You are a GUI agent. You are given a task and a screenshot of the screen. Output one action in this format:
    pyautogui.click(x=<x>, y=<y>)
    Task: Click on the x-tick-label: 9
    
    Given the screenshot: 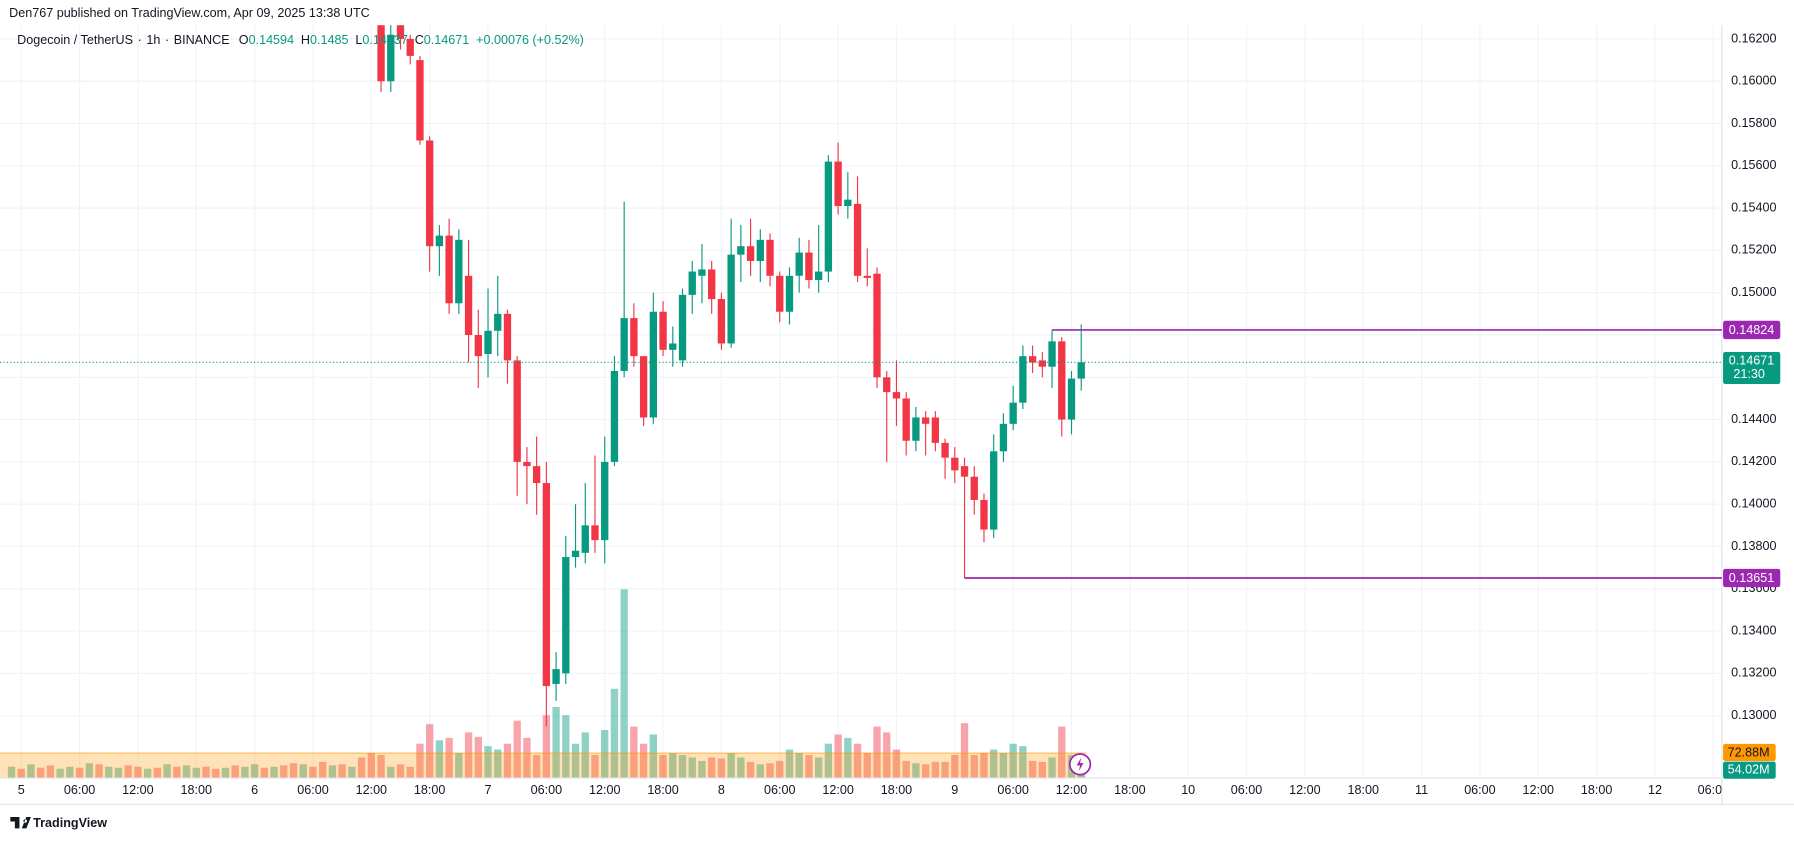 What is the action you would take?
    pyautogui.click(x=954, y=790)
    